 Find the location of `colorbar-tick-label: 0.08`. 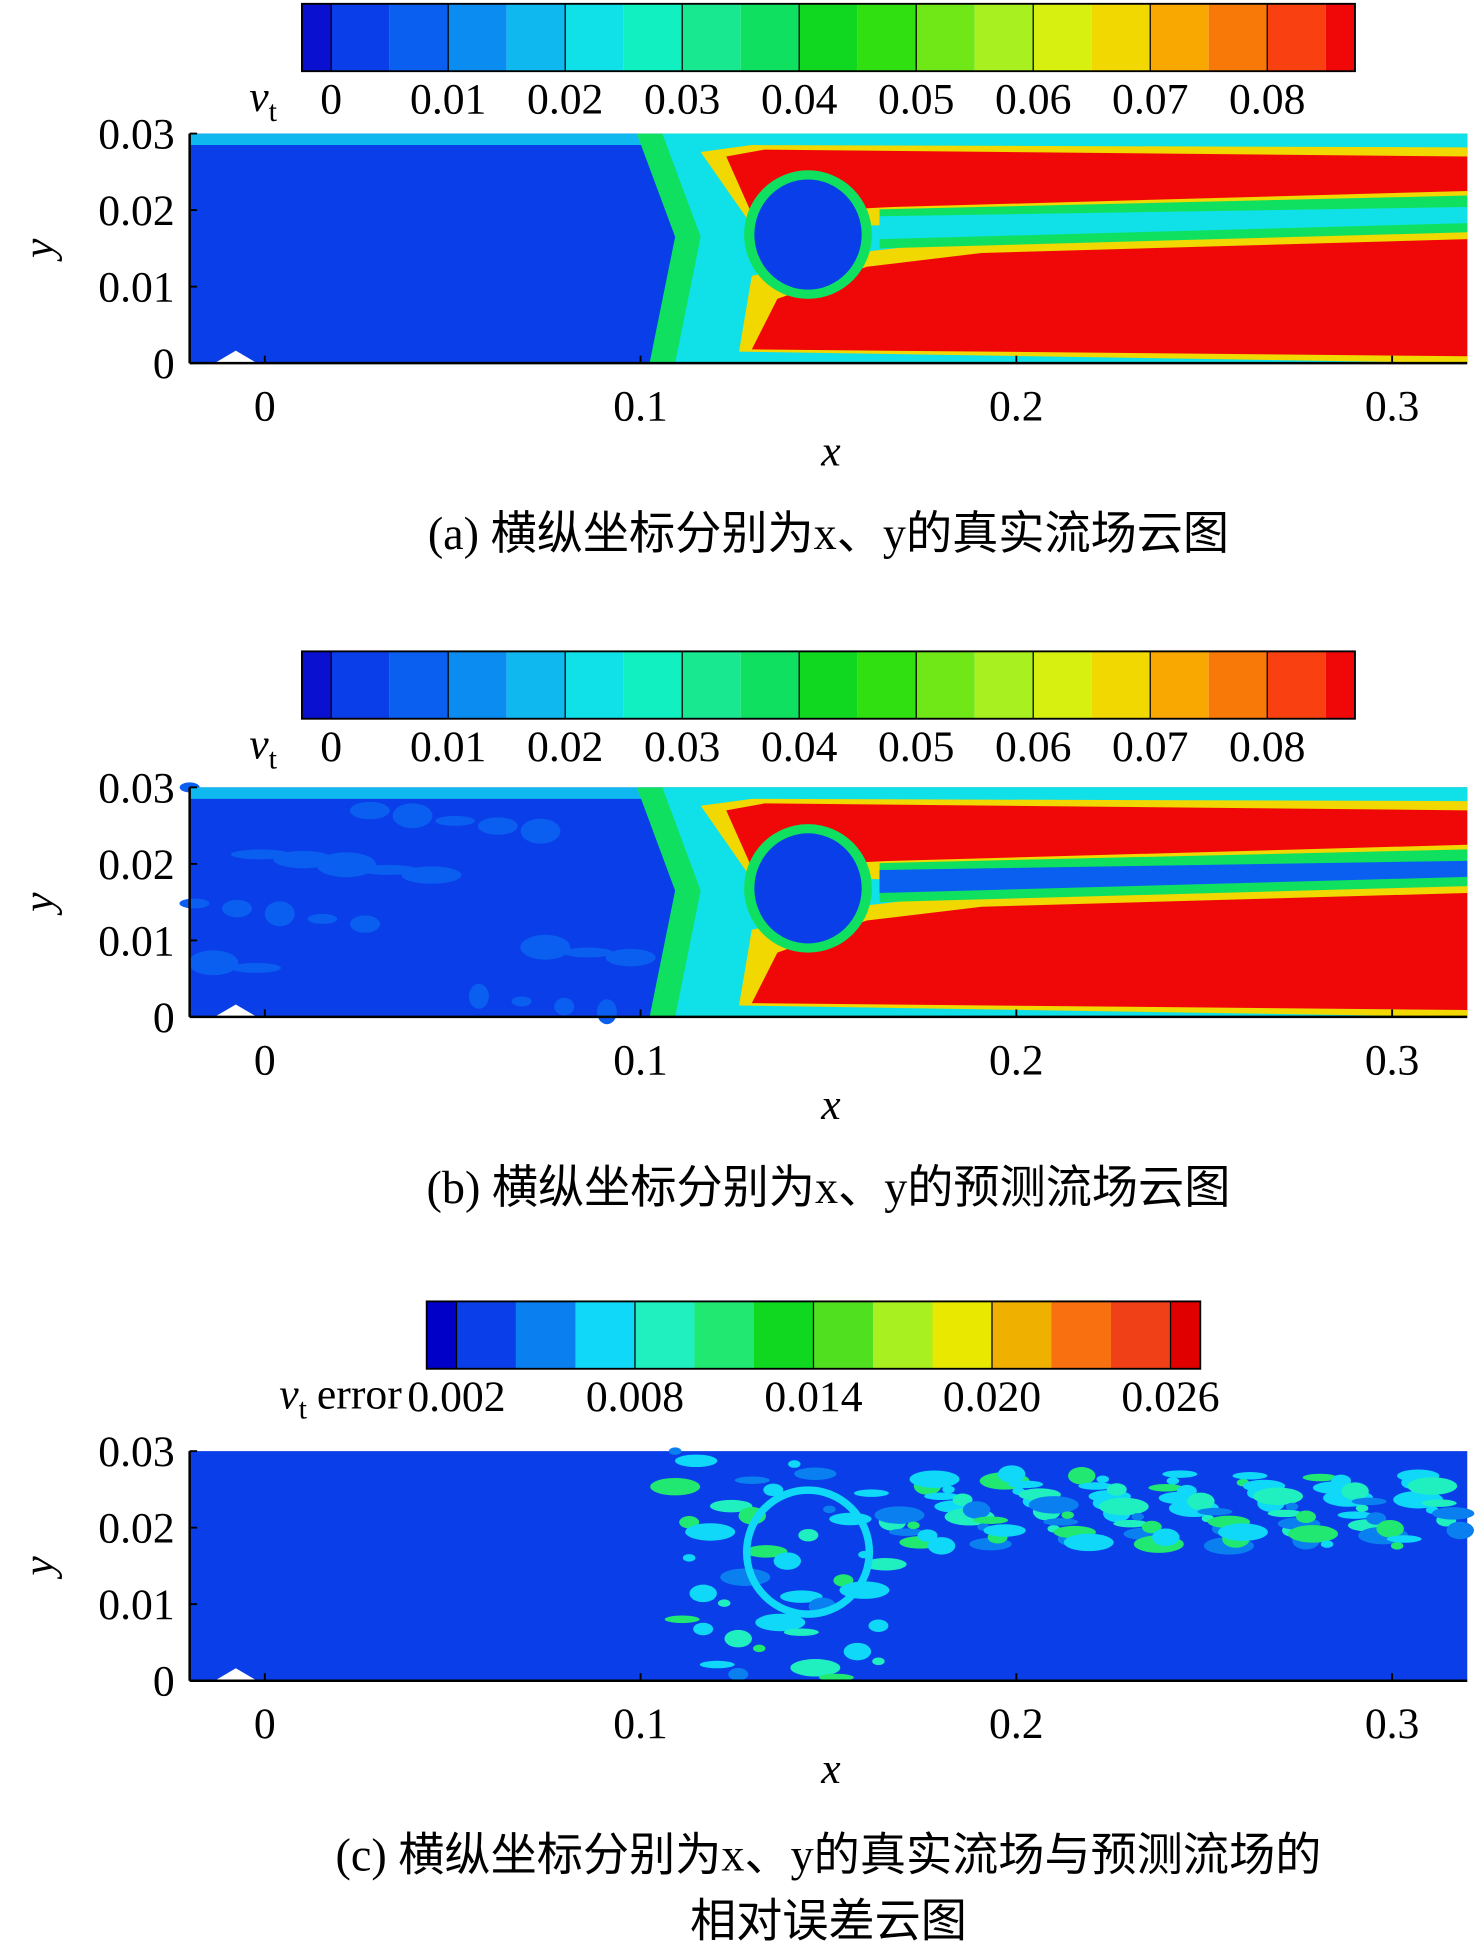

colorbar-tick-label: 0.08 is located at coordinates (1267, 747).